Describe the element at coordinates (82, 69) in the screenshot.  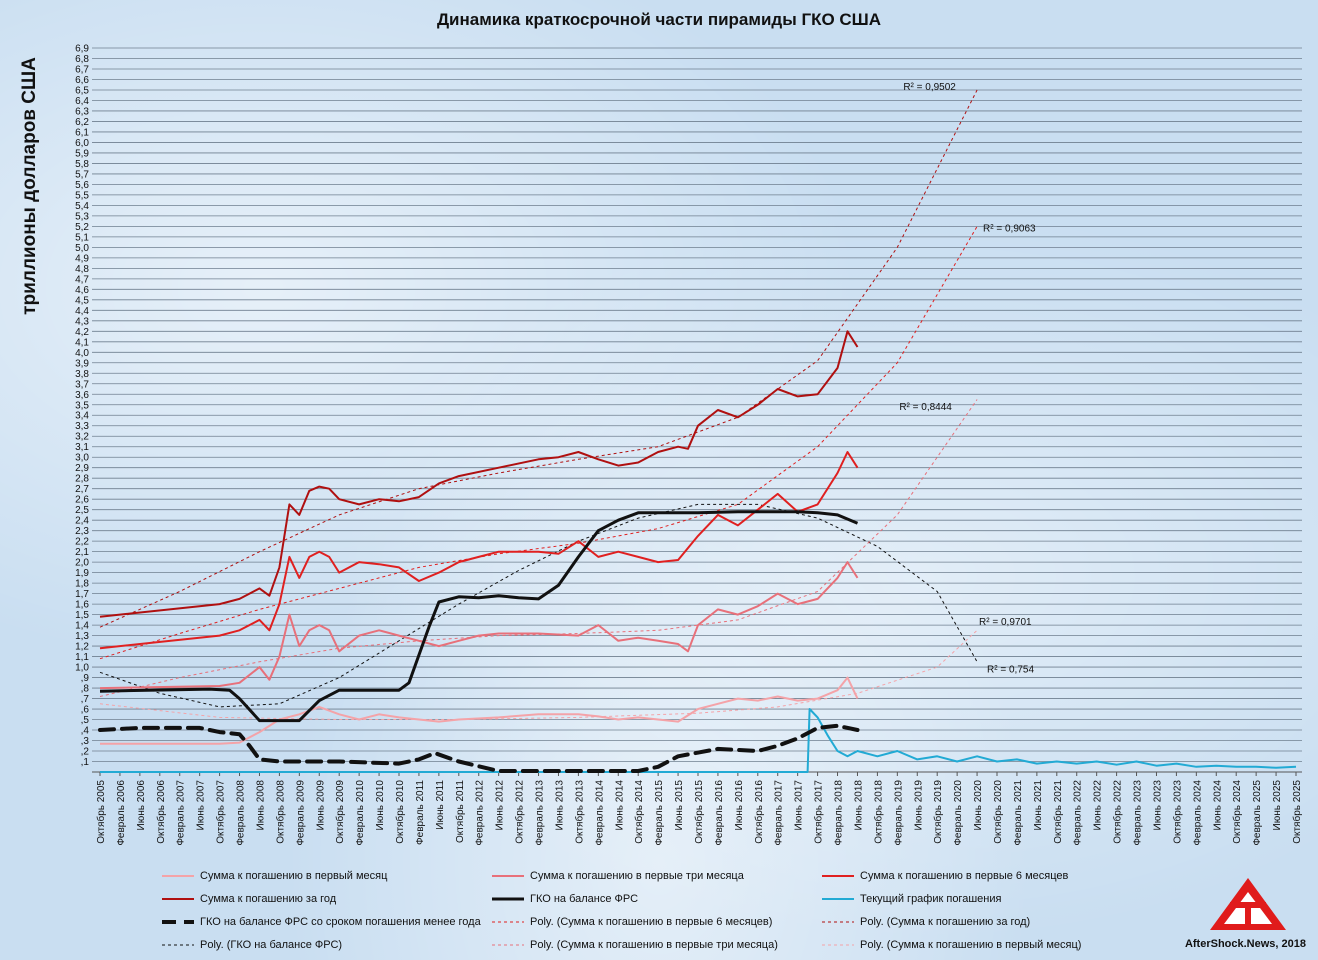
I see `y-tick-label: 6,7` at that location.